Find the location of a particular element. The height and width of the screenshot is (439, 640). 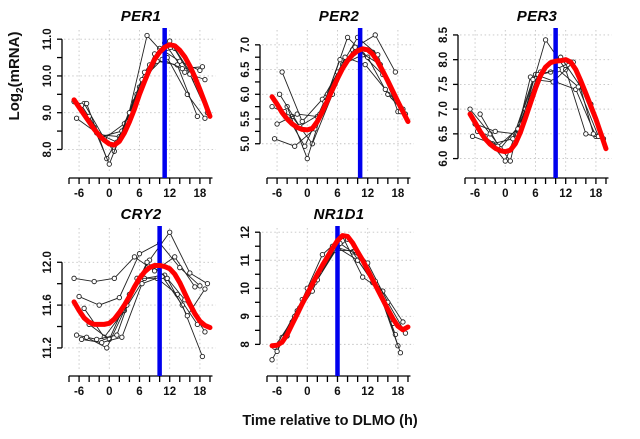

chart-plot-area: 8.0 9.0 10.0 11.0 -6 0 6 12 18 is located at coordinates (129, 114).